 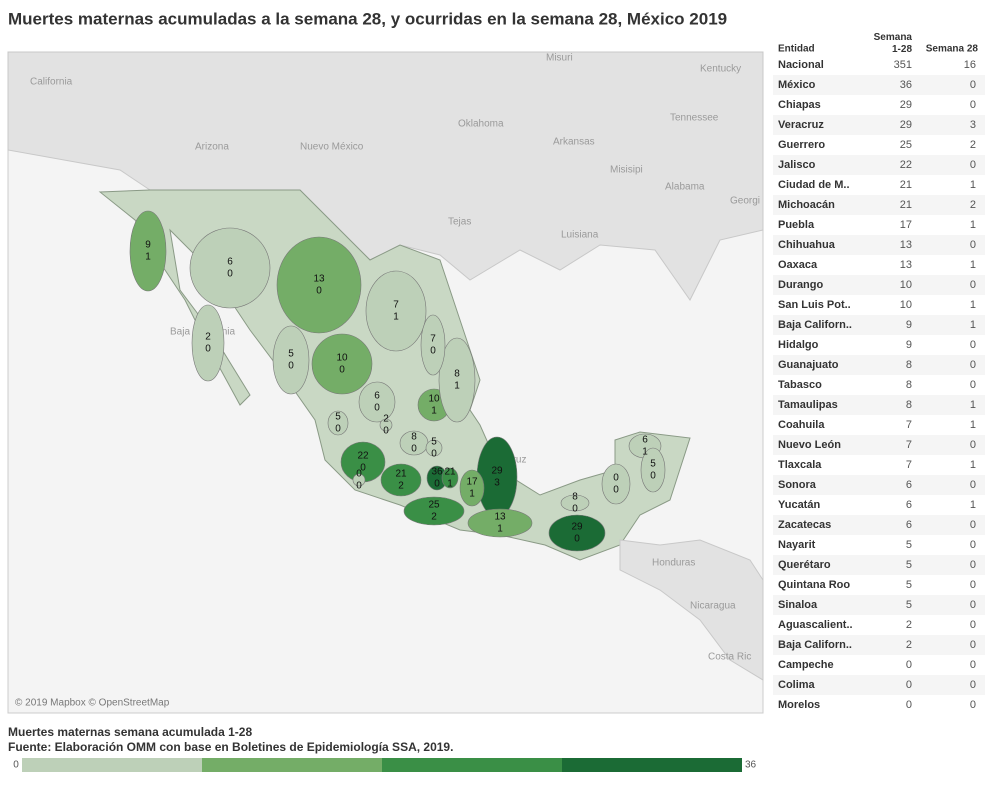 What do you see at coordinates (909, 445) in the screenshot?
I see `row-cum: 7` at bounding box center [909, 445].